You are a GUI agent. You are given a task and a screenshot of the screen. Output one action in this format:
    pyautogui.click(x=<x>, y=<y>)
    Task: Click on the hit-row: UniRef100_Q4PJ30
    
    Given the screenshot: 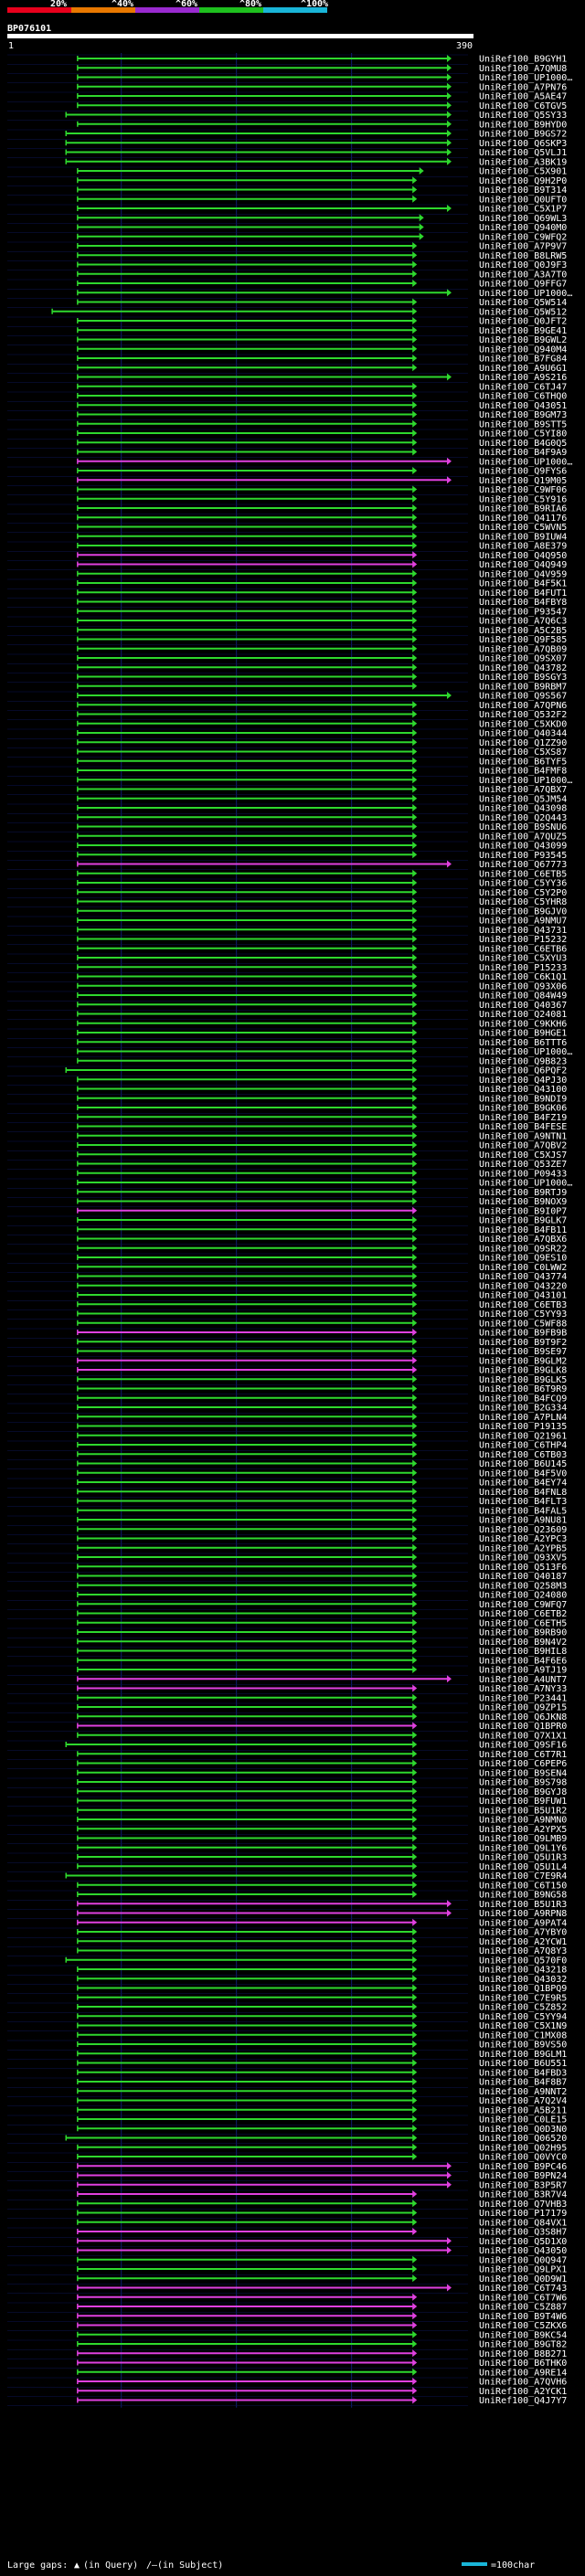 What is the action you would take?
    pyautogui.click(x=322, y=1081)
    